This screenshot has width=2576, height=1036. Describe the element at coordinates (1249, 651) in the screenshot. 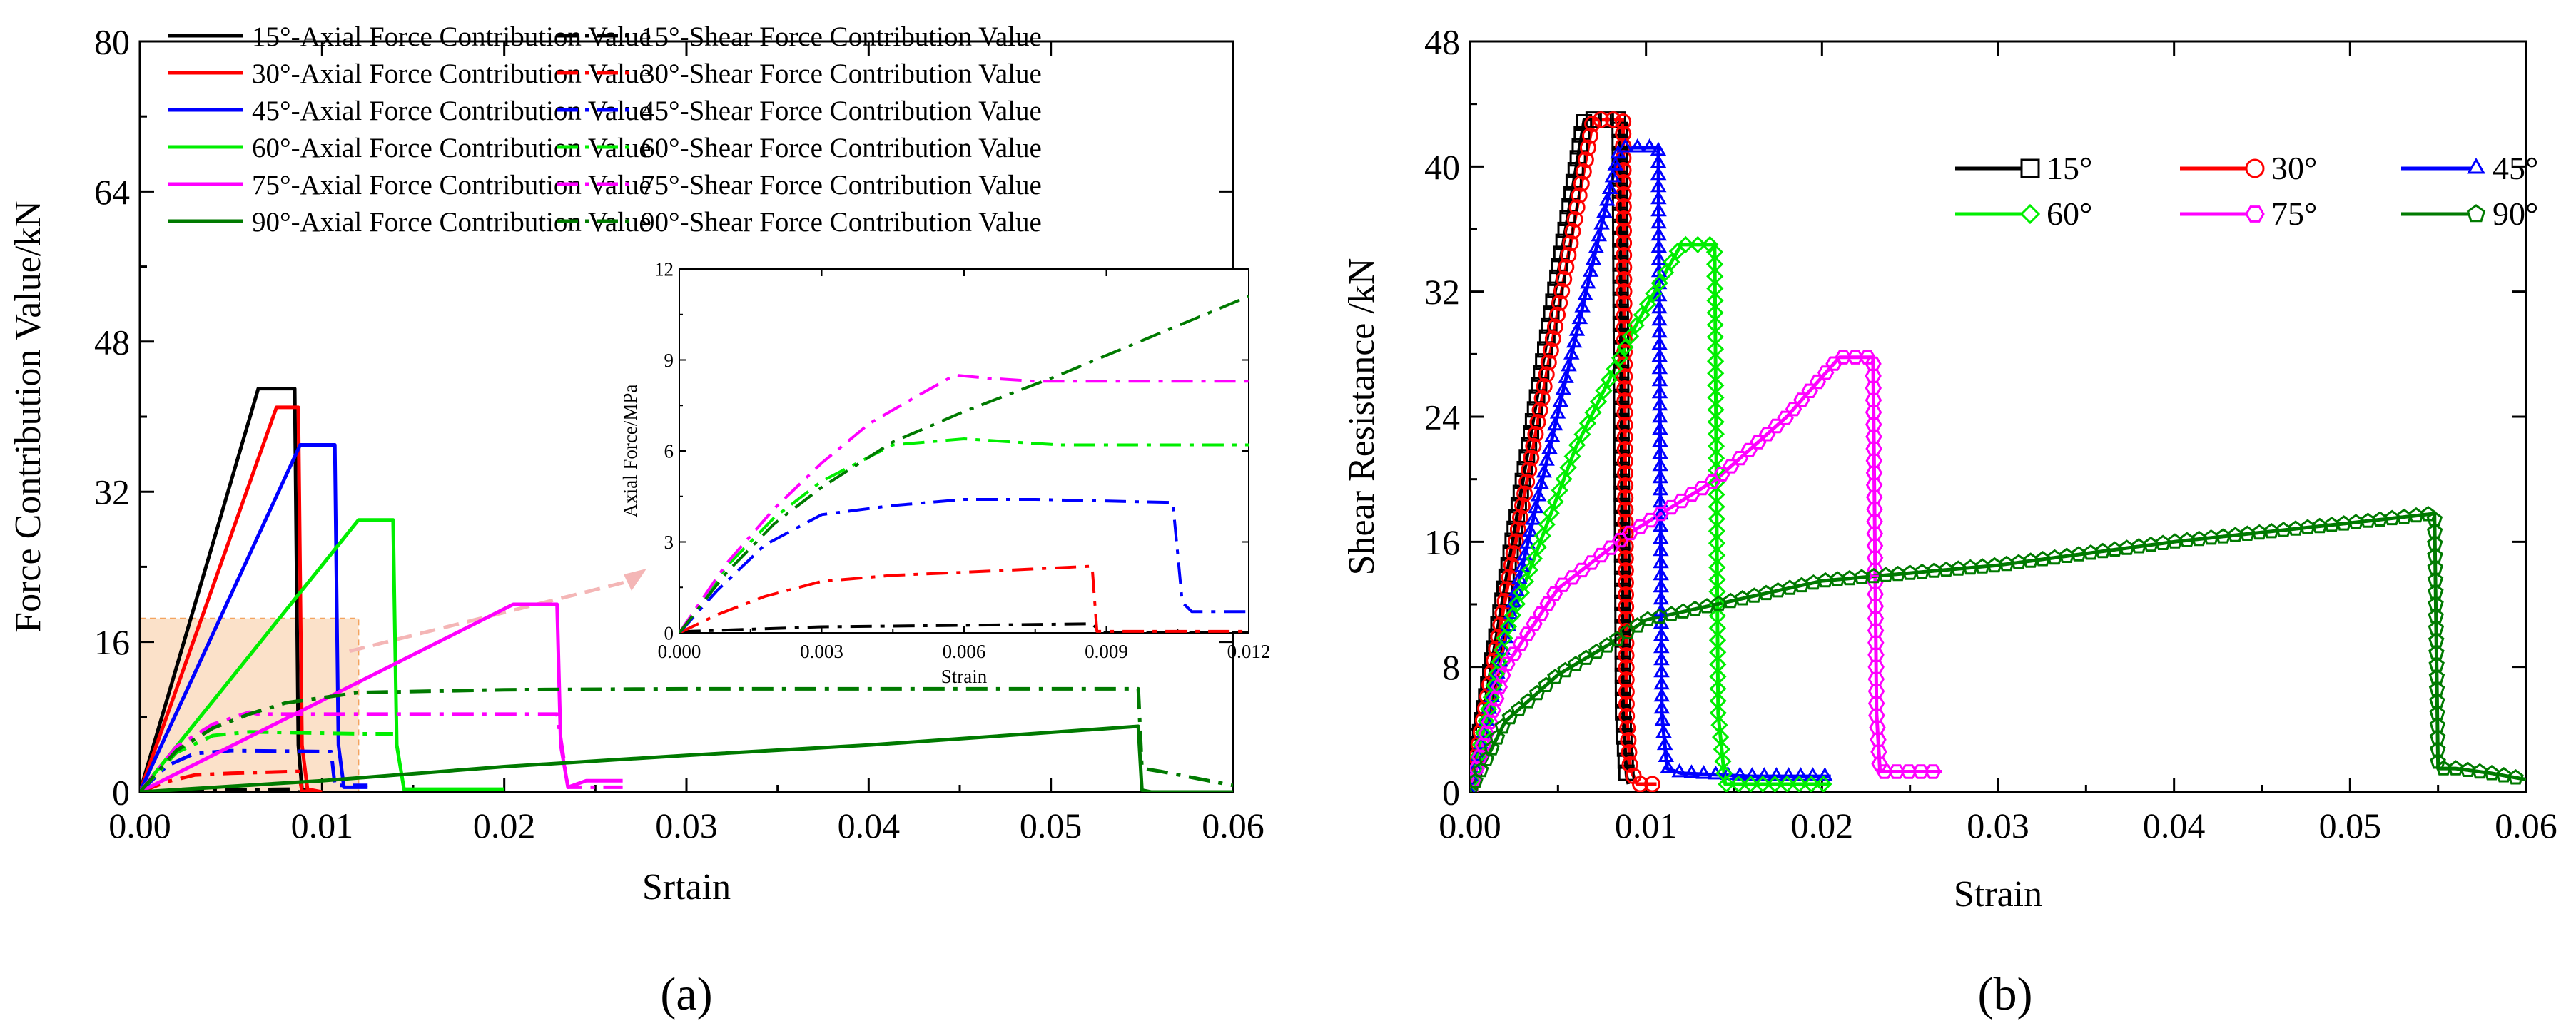

I see `x-tick-label: 0.012` at that location.